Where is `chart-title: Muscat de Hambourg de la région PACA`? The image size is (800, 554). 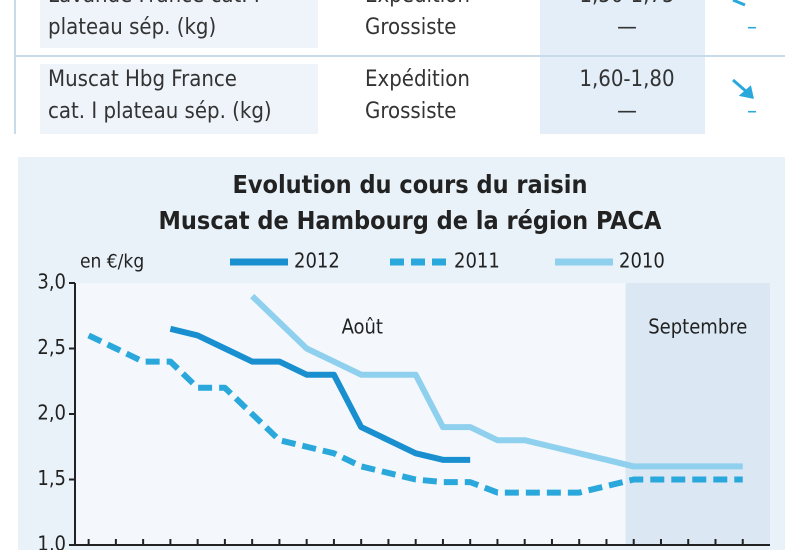 chart-title: Muscat de Hambourg de la région PACA is located at coordinates (411, 220).